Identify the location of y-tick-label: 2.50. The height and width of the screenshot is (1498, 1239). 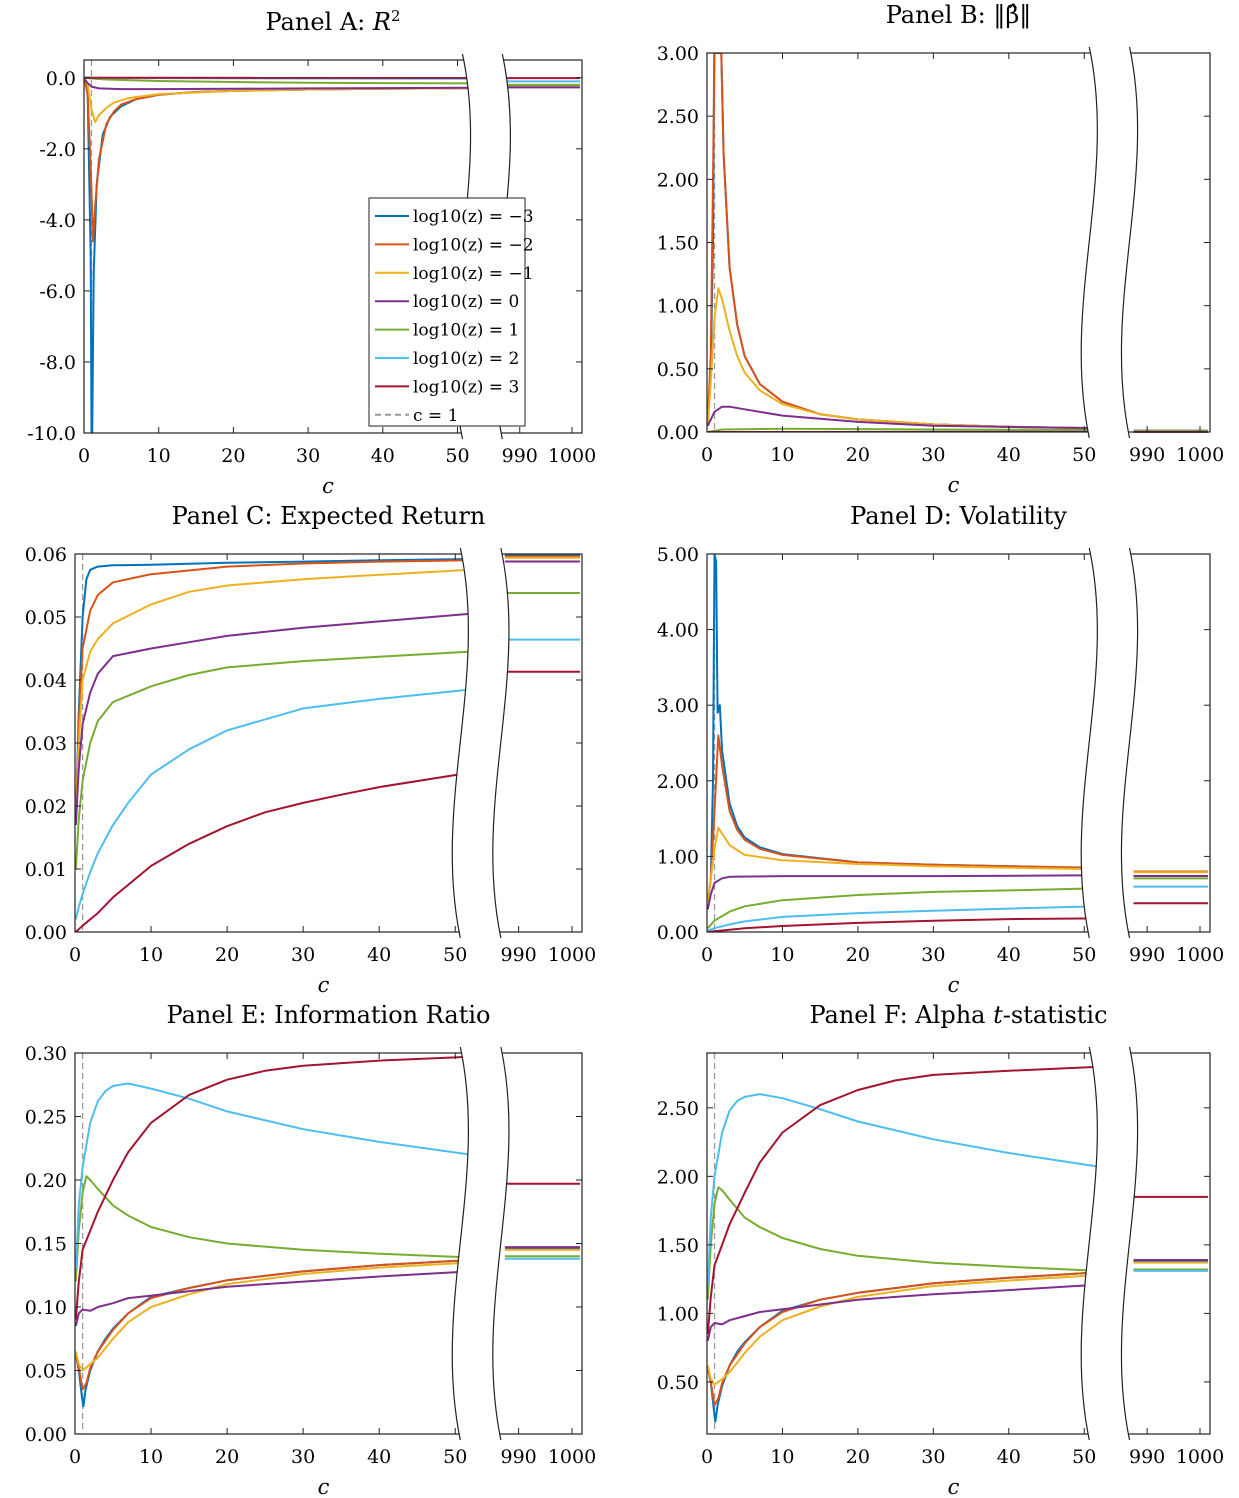
(678, 1109).